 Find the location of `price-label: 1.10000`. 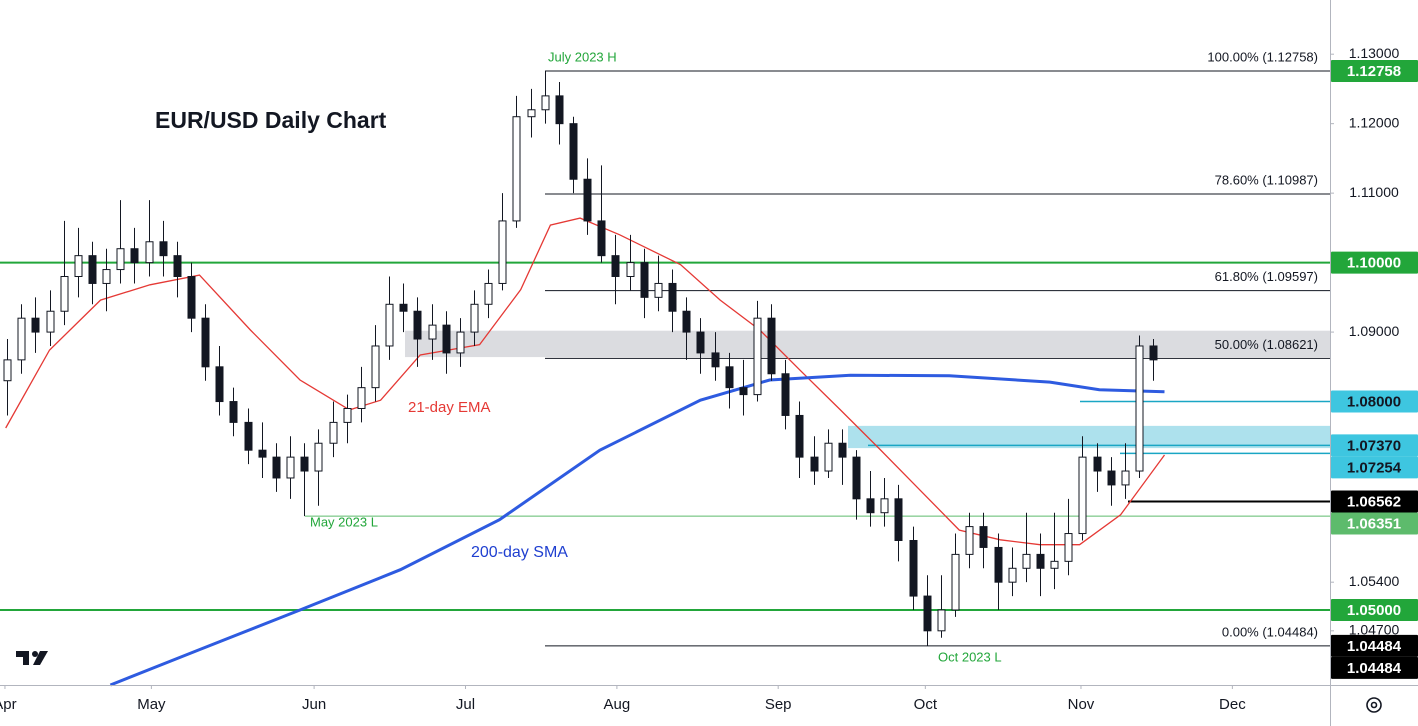

price-label: 1.10000 is located at coordinates (1374, 263).